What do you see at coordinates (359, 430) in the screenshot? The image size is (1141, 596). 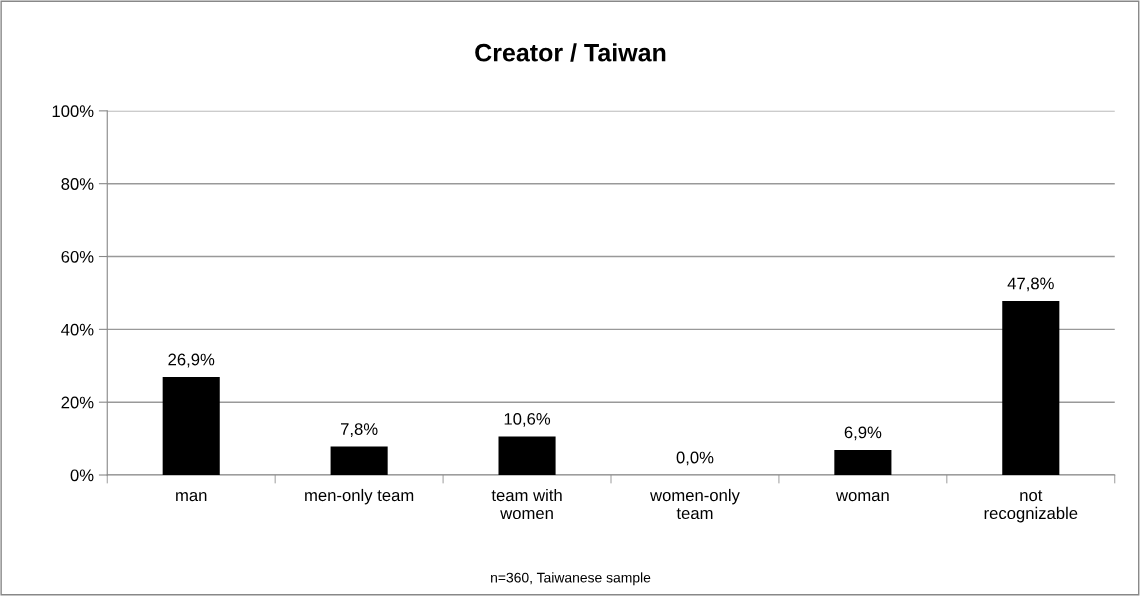 I see `data-label: 7,8%` at bounding box center [359, 430].